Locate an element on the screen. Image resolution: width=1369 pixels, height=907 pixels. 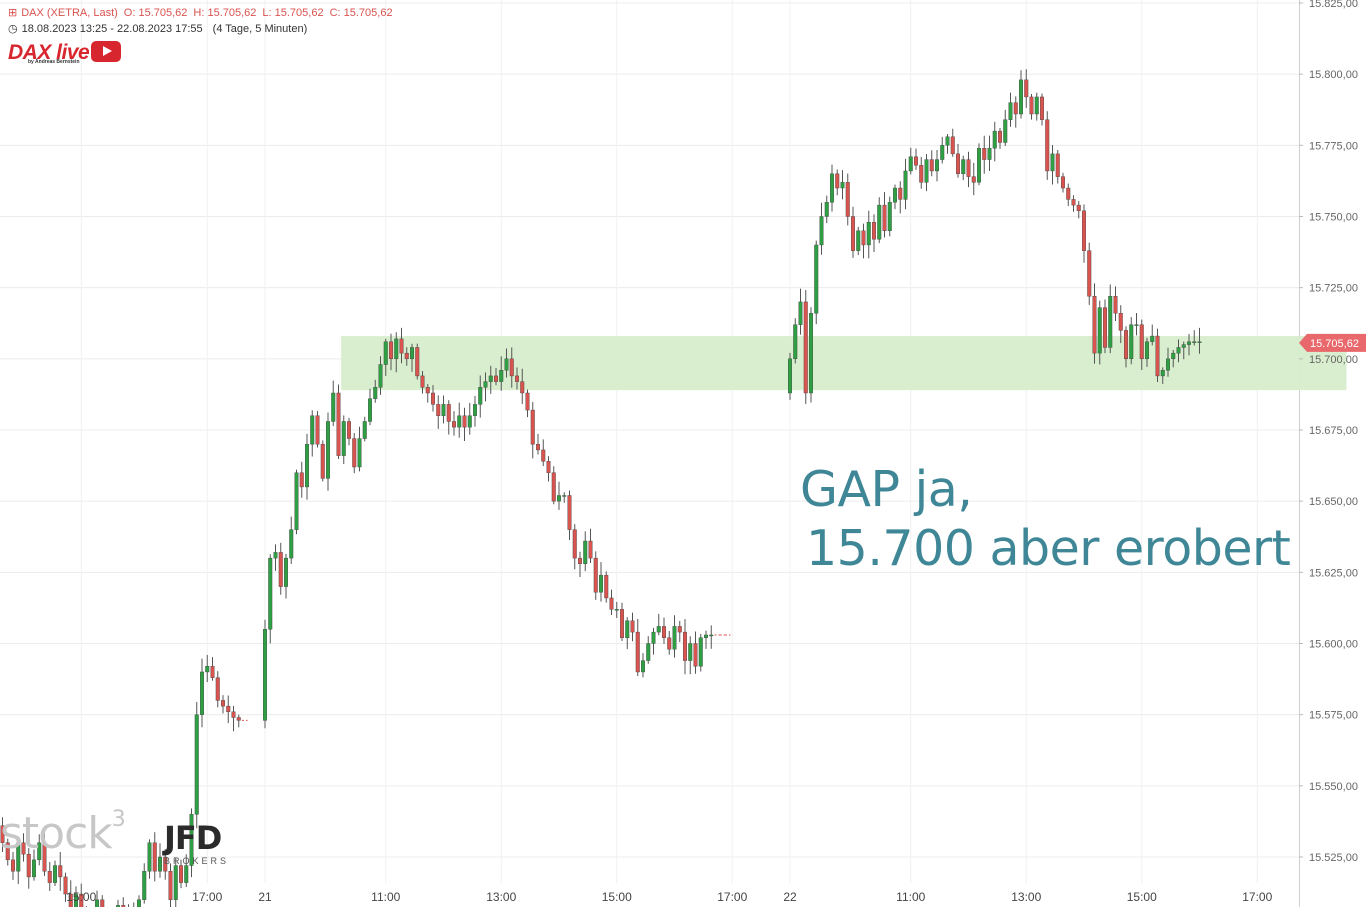
jfd-text: JFD is located at coordinates (193, 838).